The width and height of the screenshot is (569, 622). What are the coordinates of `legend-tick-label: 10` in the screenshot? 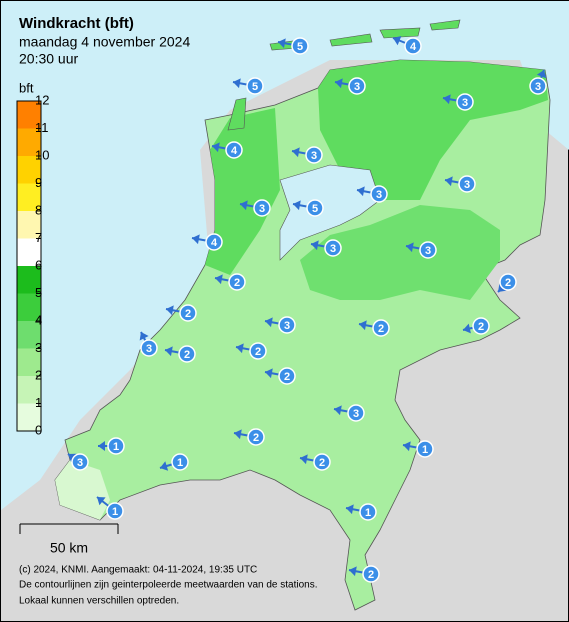 It's located at (42, 154).